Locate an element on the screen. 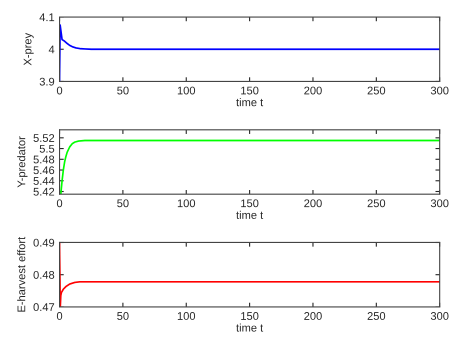 This screenshot has height=341, width=458. y-tick-label: 5.52 is located at coordinates (44, 138).